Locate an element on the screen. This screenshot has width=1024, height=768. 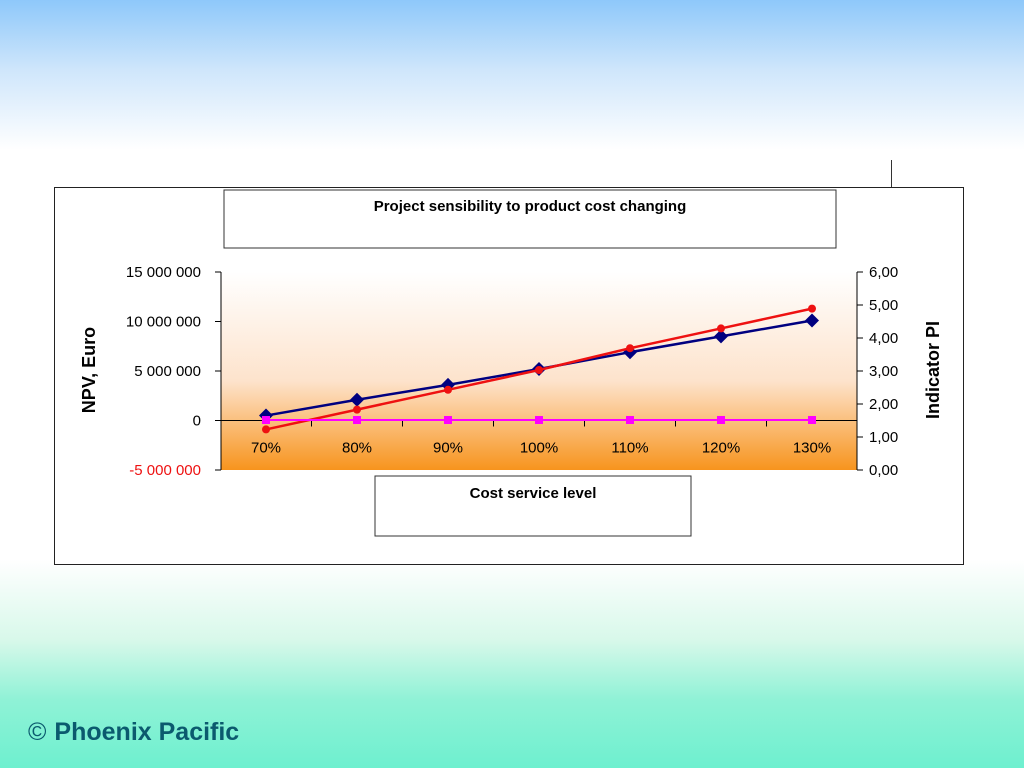
x-axis-title-box is located at coordinates (533, 506).